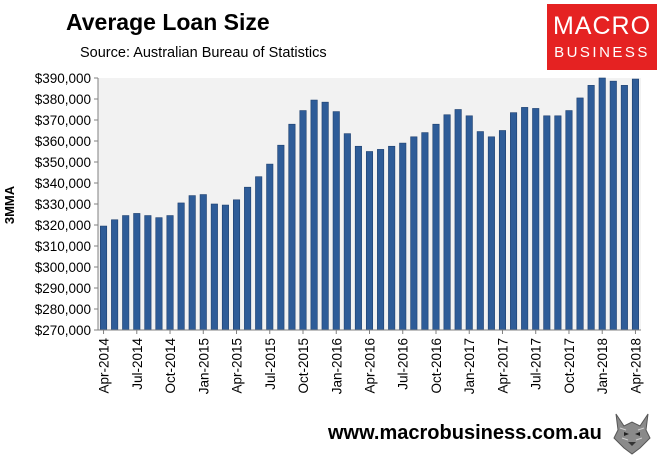 This screenshot has width=661, height=459. I want to click on x-tick-label: Oct-2014, so click(170, 366).